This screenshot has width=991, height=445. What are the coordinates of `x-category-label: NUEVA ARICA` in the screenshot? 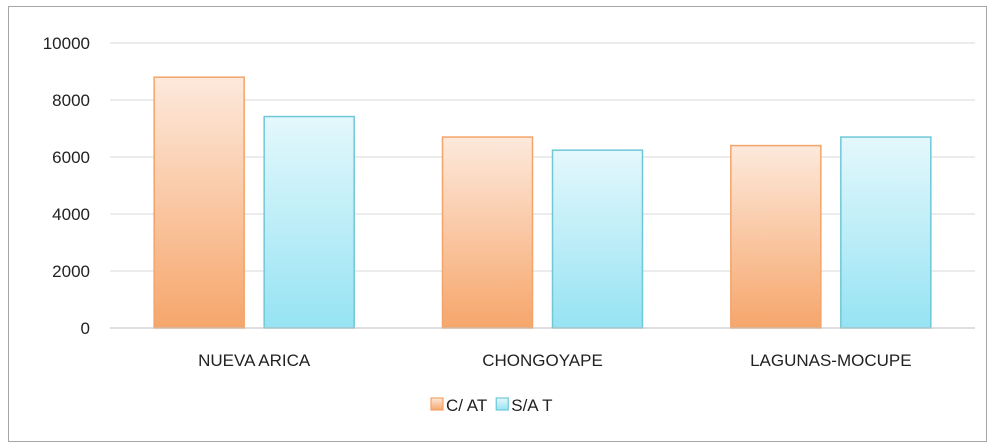 It's located at (254, 360).